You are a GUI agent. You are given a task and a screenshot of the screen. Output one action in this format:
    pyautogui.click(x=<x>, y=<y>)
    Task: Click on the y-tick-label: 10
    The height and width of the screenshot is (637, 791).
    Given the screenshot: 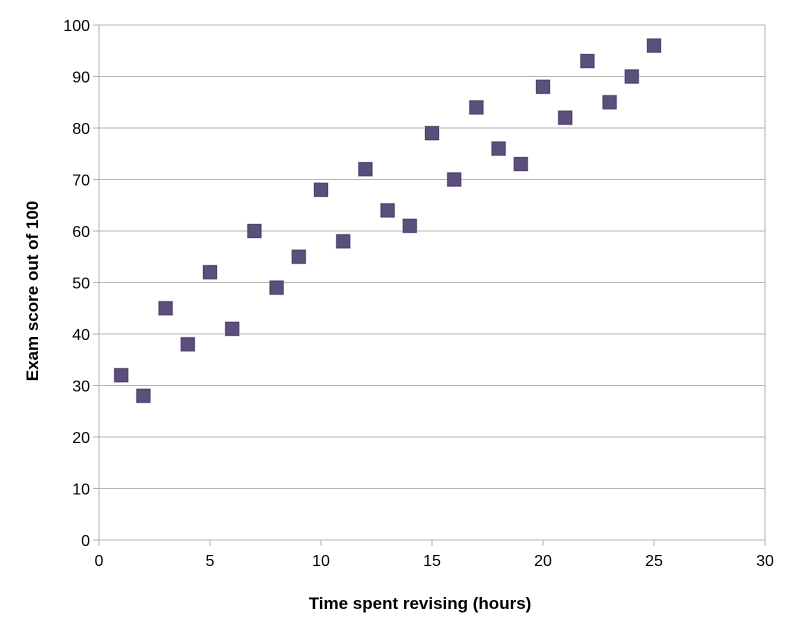 What is the action you would take?
    pyautogui.click(x=81, y=490)
    